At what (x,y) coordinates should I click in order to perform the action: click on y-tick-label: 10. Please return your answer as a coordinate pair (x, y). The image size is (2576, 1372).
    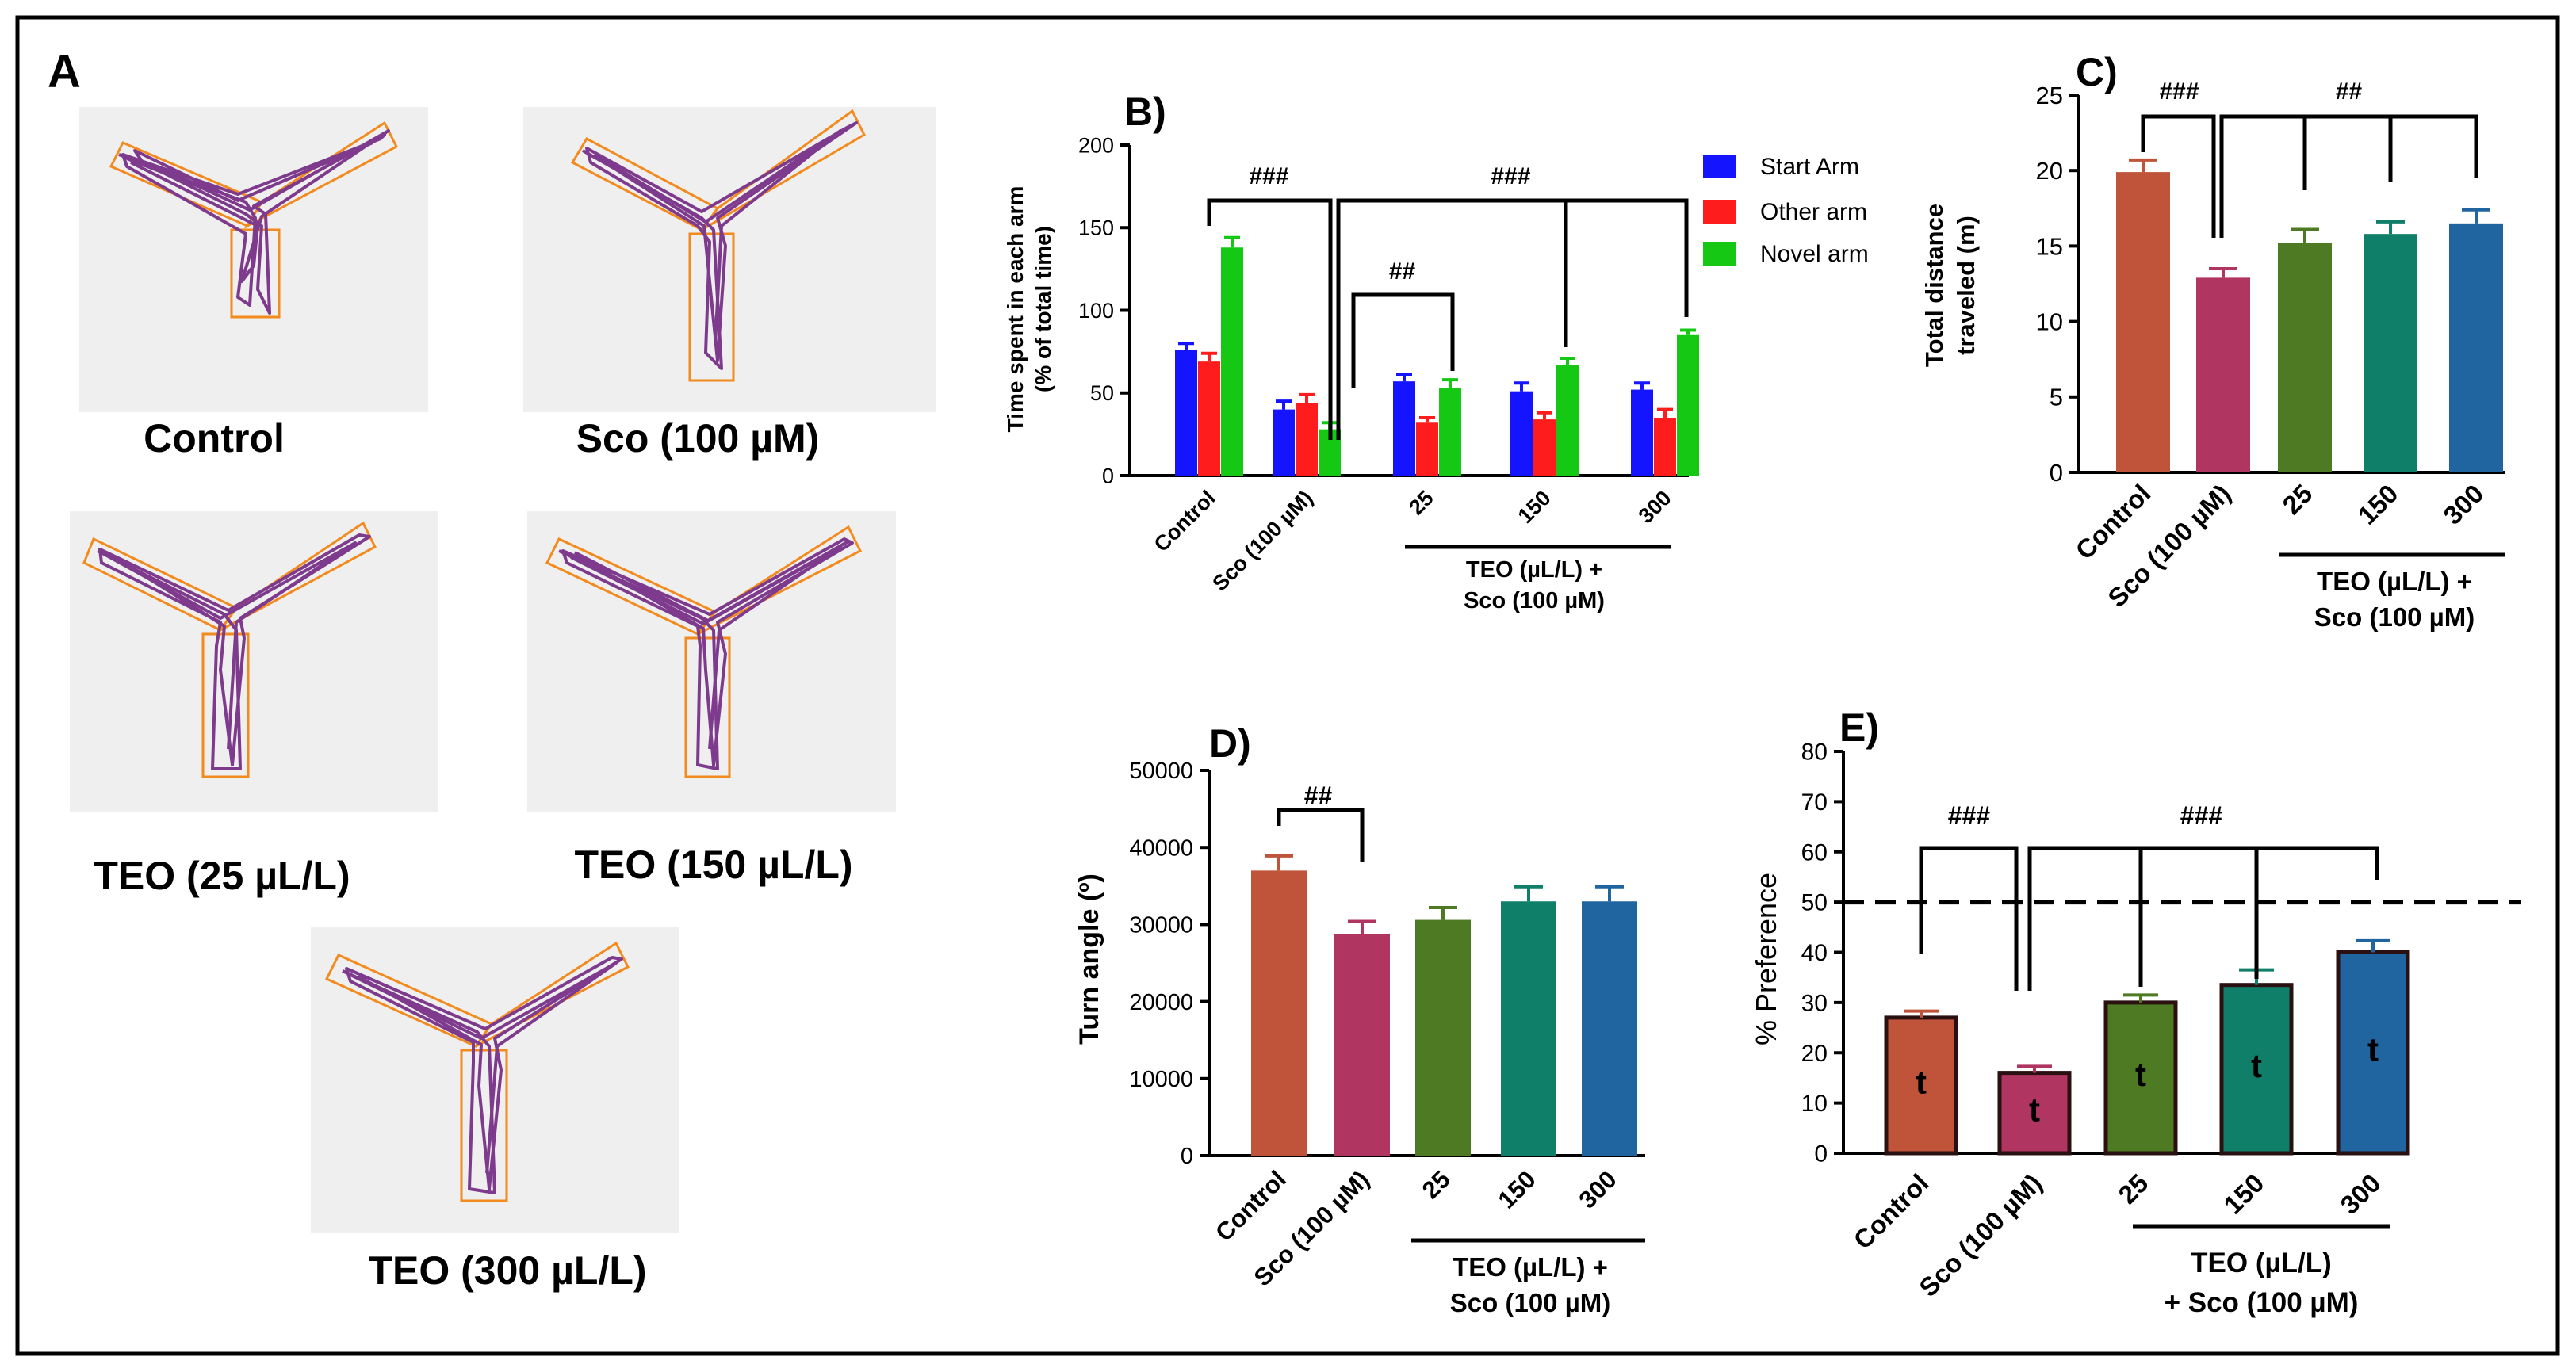
    Looking at the image, I should click on (1814, 1104).